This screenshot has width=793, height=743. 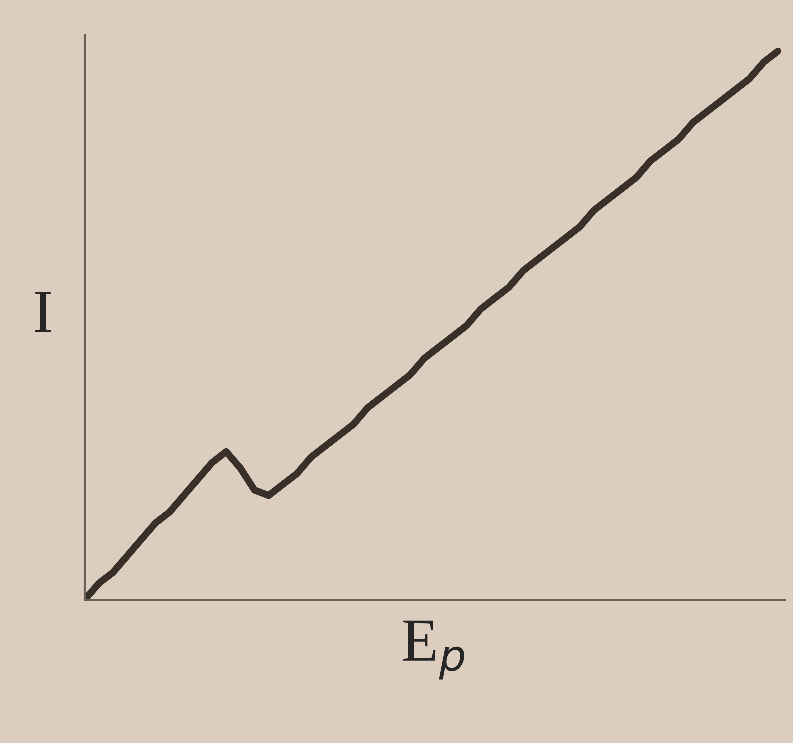 What do you see at coordinates (43, 312) in the screenshot?
I see `y-axis-title: I` at bounding box center [43, 312].